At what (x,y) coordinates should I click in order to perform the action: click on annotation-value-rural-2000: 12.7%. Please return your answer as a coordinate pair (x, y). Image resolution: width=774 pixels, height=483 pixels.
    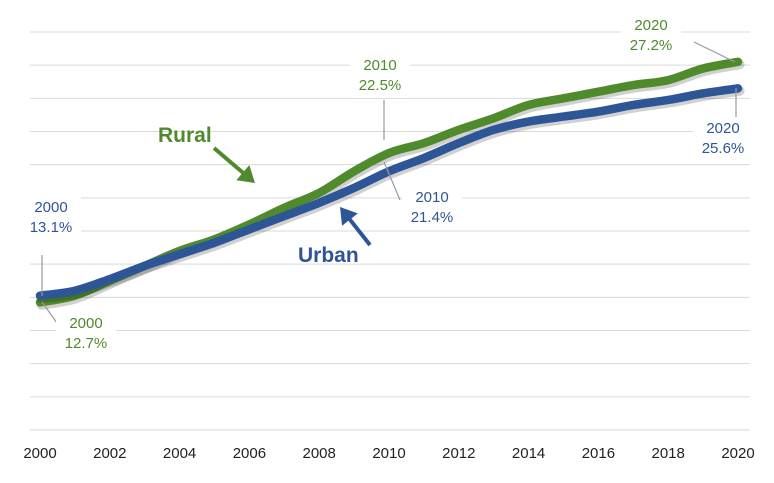
    Looking at the image, I should click on (86, 343).